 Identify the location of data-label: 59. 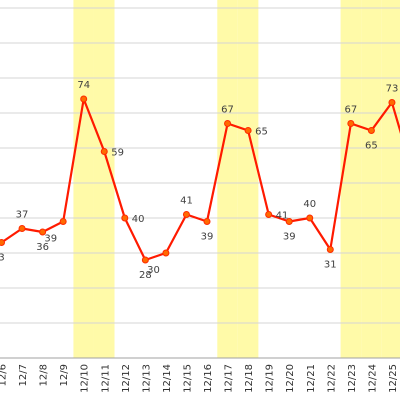
(117, 153).